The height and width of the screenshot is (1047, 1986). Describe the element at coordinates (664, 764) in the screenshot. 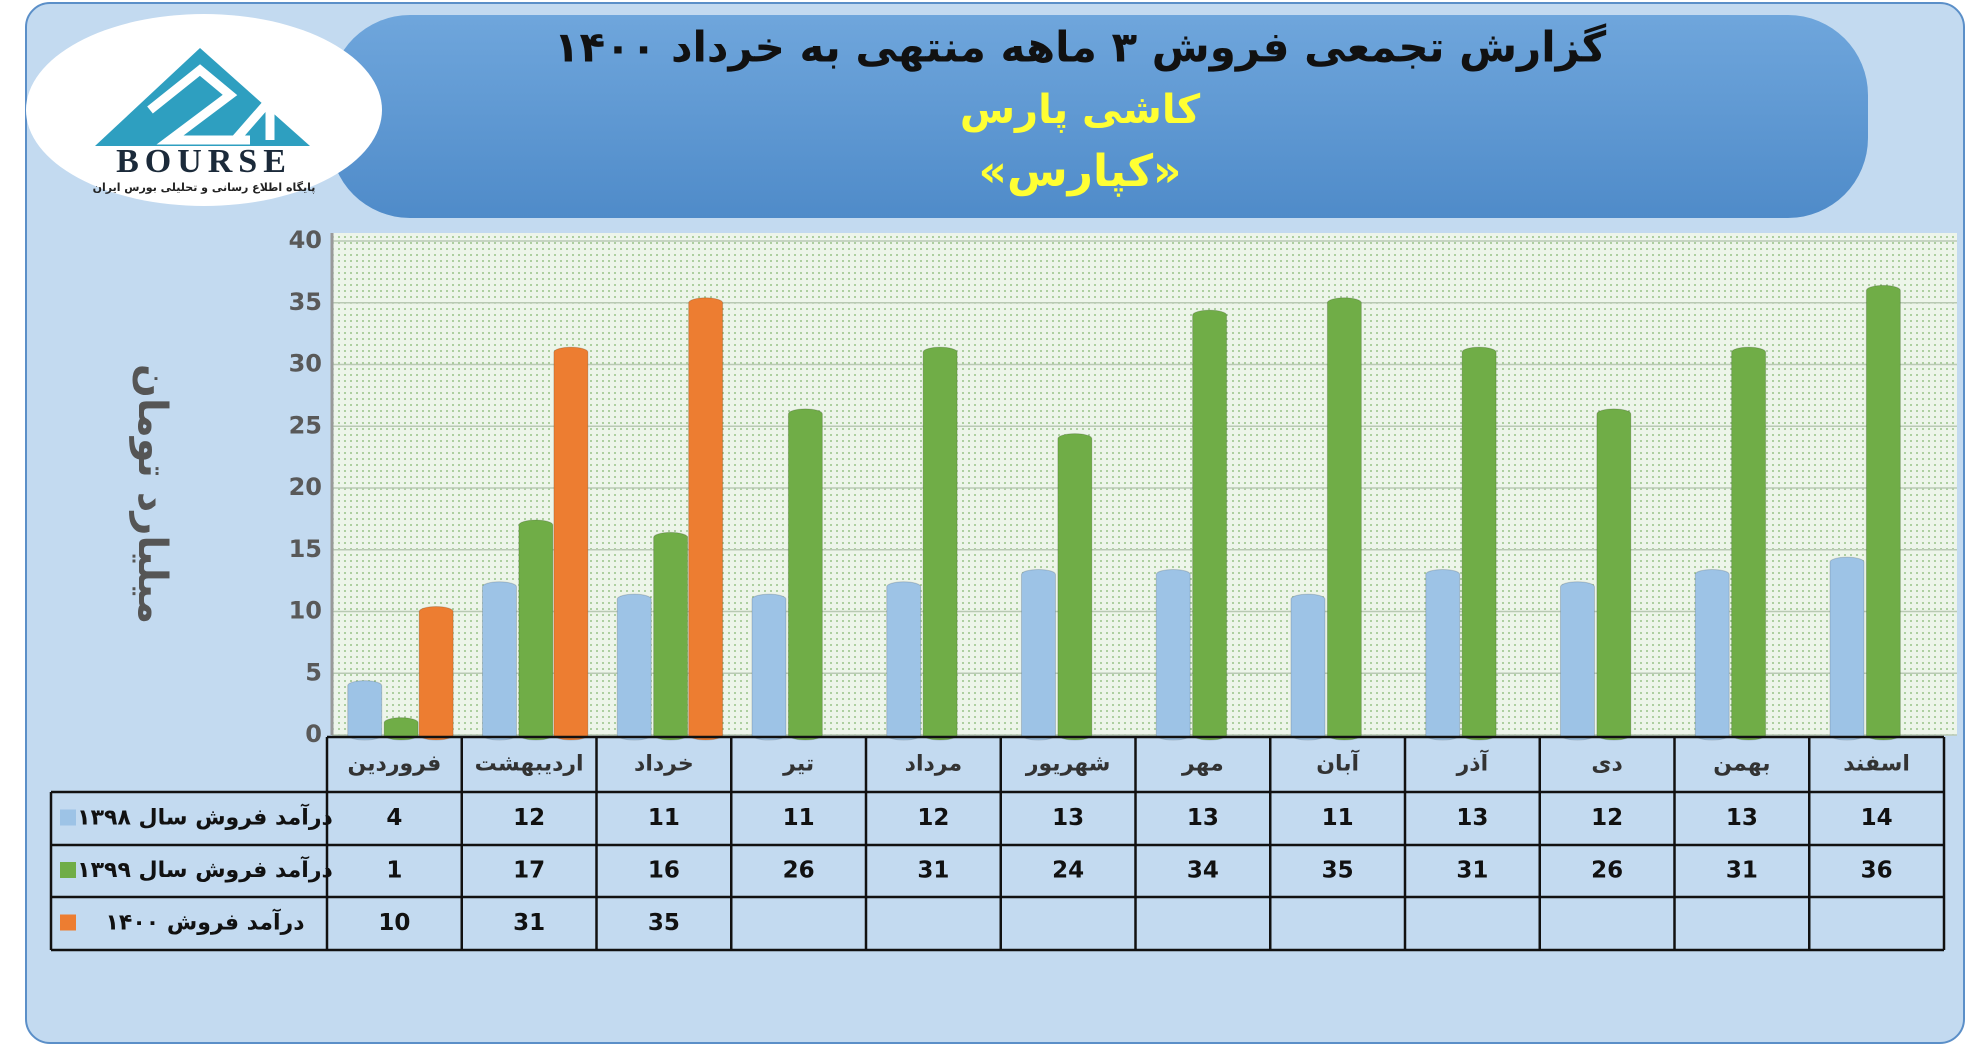

I see `x-tick-label: خرداد` at that location.